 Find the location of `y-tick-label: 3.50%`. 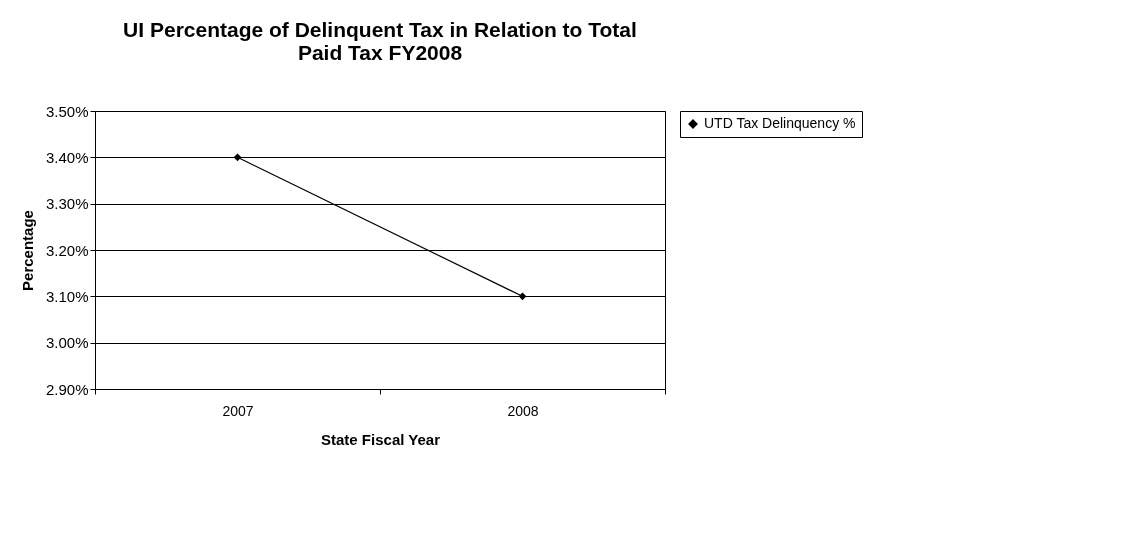

y-tick-label: 3.50% is located at coordinates (67, 111).